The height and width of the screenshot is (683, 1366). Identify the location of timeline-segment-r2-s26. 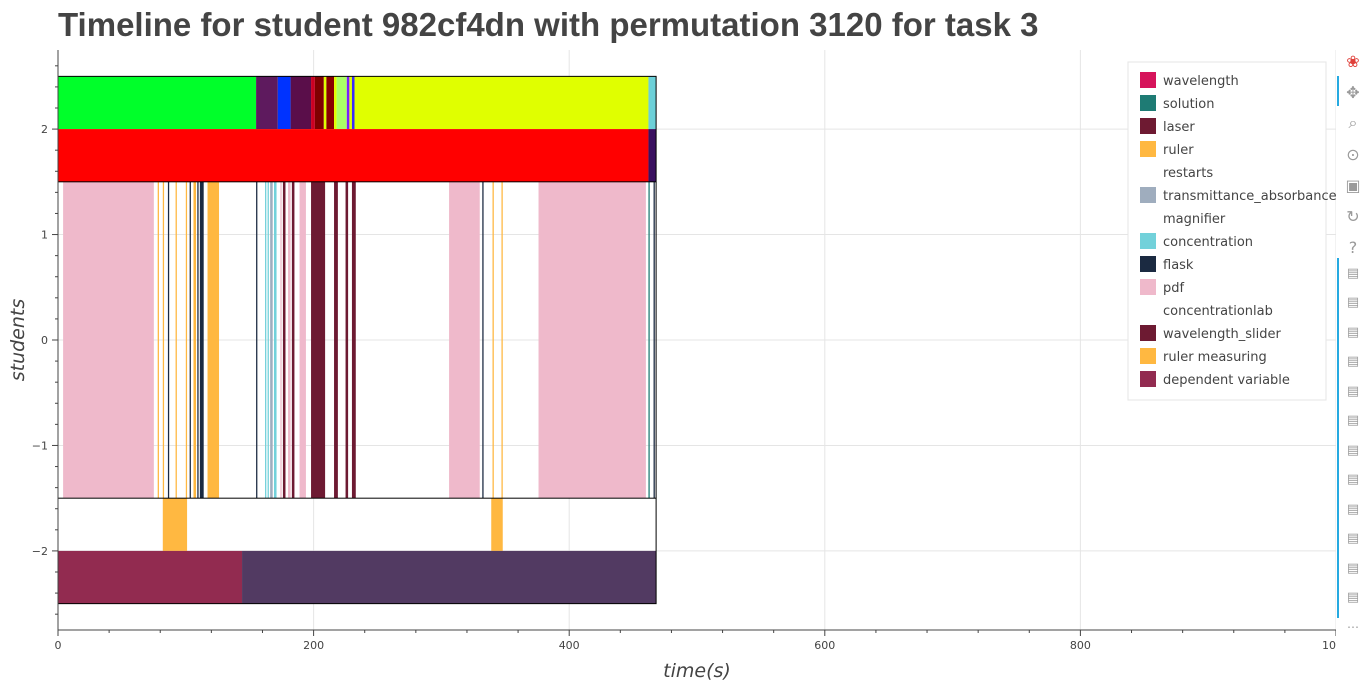
(483, 340).